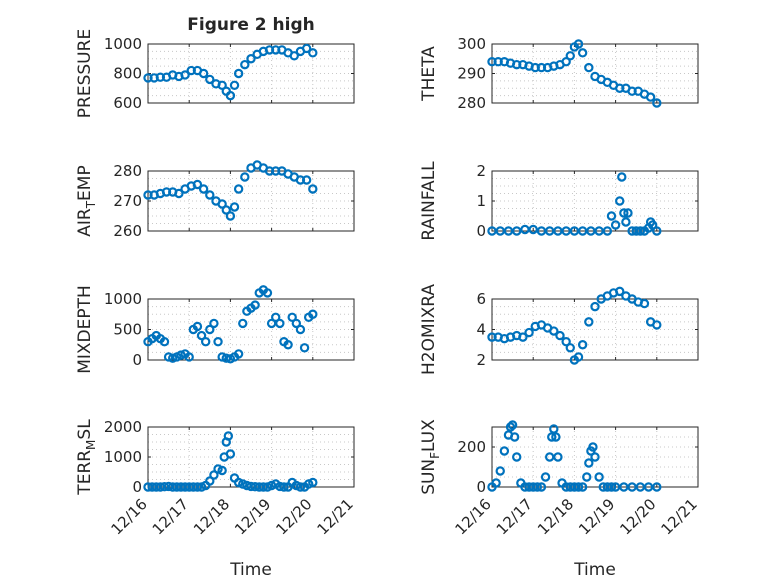 This screenshot has height=583, width=778. I want to click on y-tick-label: 280, so click(127, 171).